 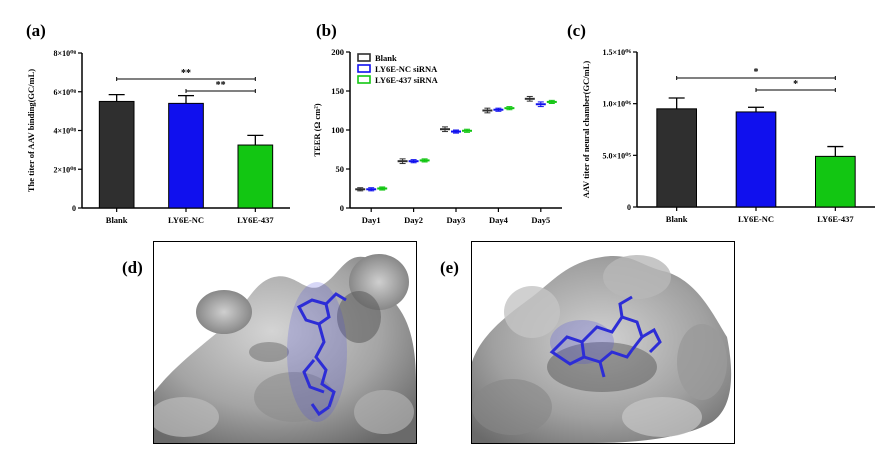 I want to click on panel-label-c: (c), so click(x=576, y=30).